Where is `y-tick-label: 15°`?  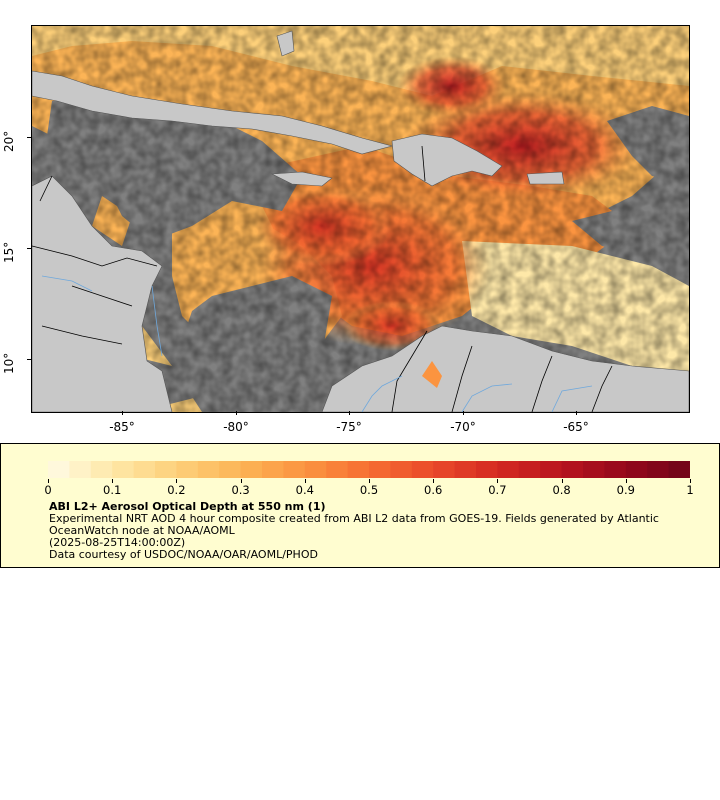
y-tick-label: 15° is located at coordinates (9, 252).